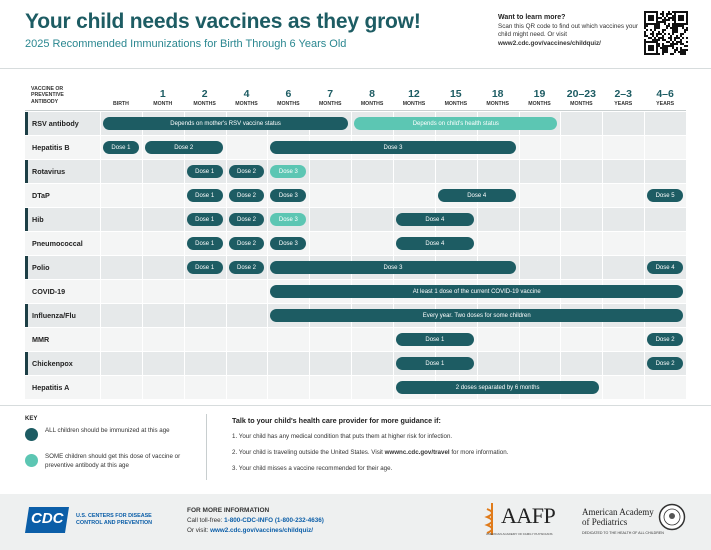  I want to click on vaccine-name: Chickenpox, so click(52, 363).